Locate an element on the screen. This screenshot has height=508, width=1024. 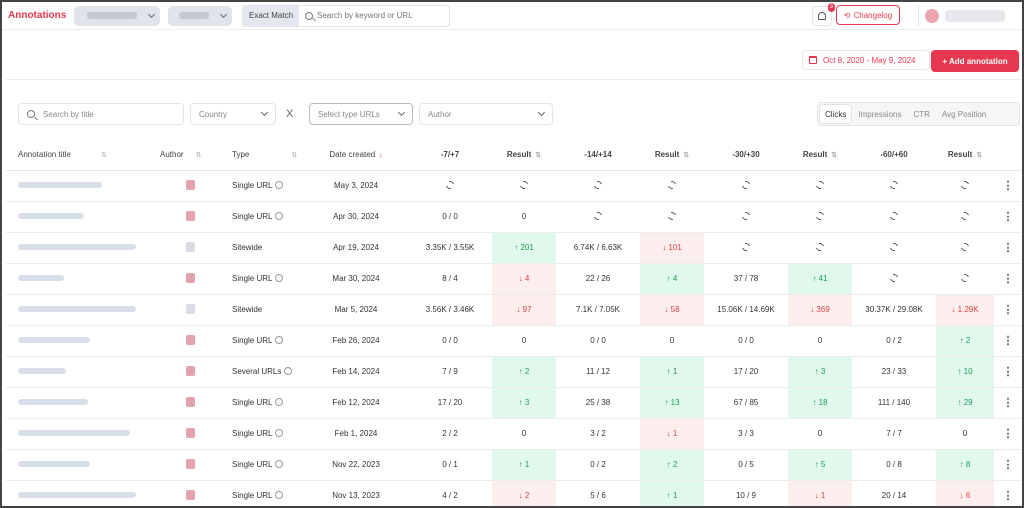
notifications-button: 3 is located at coordinates (823, 14).